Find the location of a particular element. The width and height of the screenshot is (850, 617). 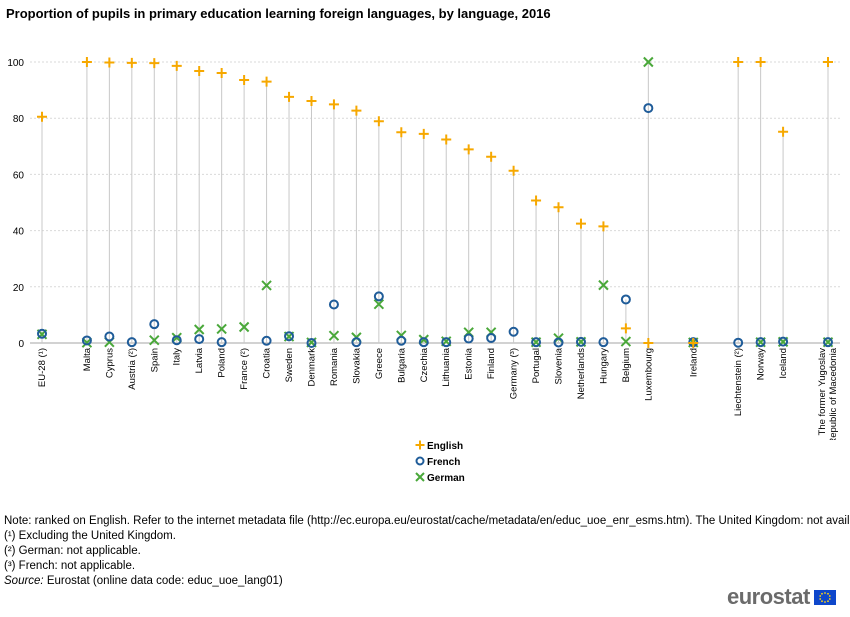

x-tick-label-text: Greece is located at coordinates (379, 363).